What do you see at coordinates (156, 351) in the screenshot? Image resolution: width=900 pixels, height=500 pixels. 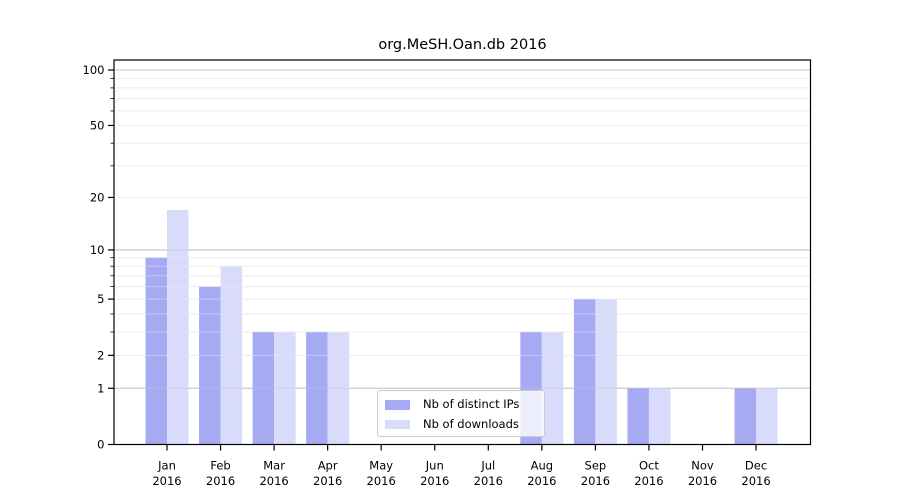 I see `bar-distinct-ips-jan` at bounding box center [156, 351].